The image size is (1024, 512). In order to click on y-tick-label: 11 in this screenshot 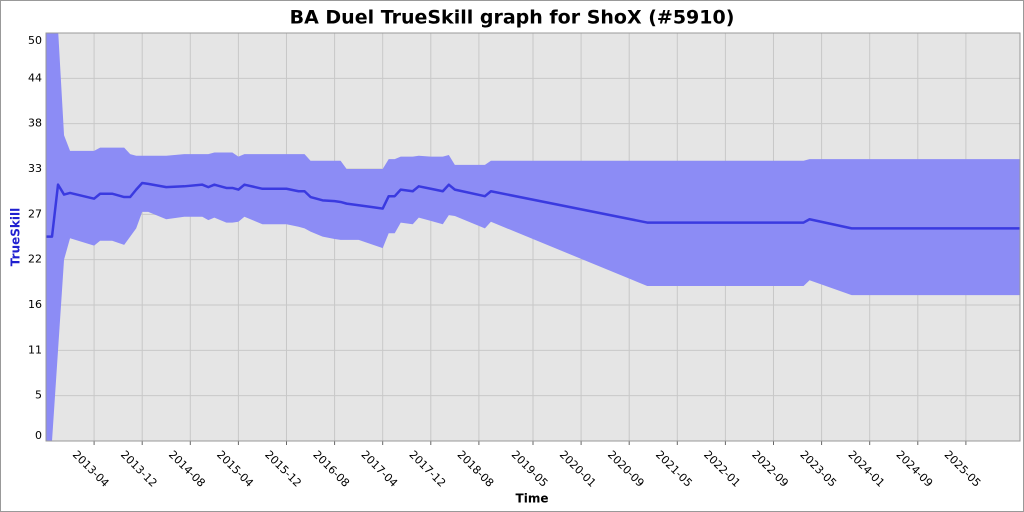, I will do `click(35, 349)`.